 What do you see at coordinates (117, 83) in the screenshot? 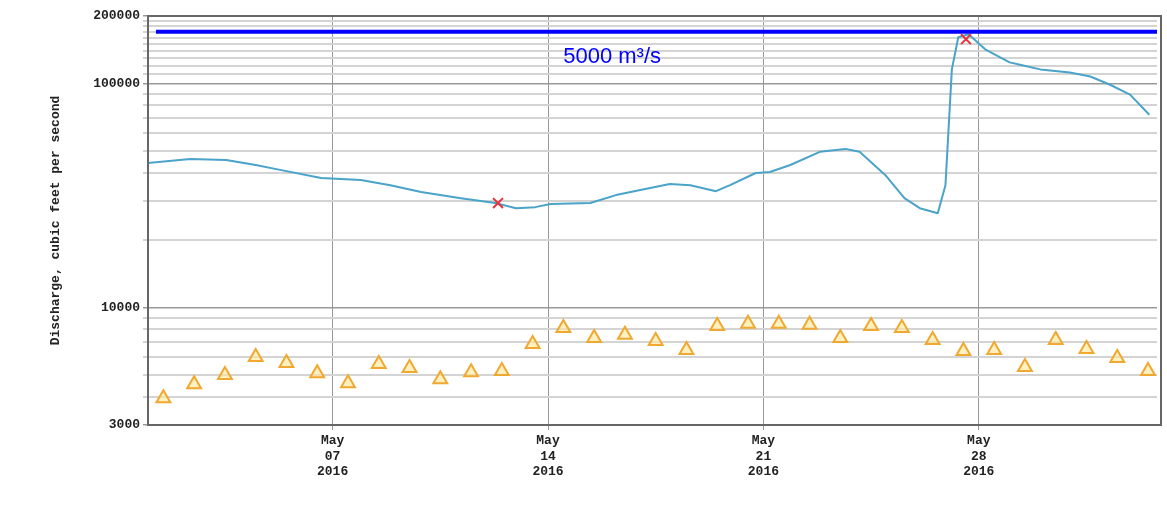
I see `y-tick-label: 100000` at bounding box center [117, 83].